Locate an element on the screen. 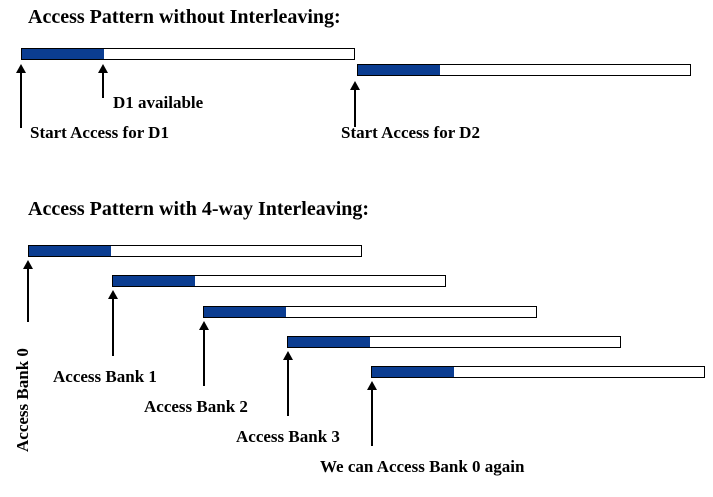  start-d1-label: Start Access for D1 is located at coordinates (99, 132).